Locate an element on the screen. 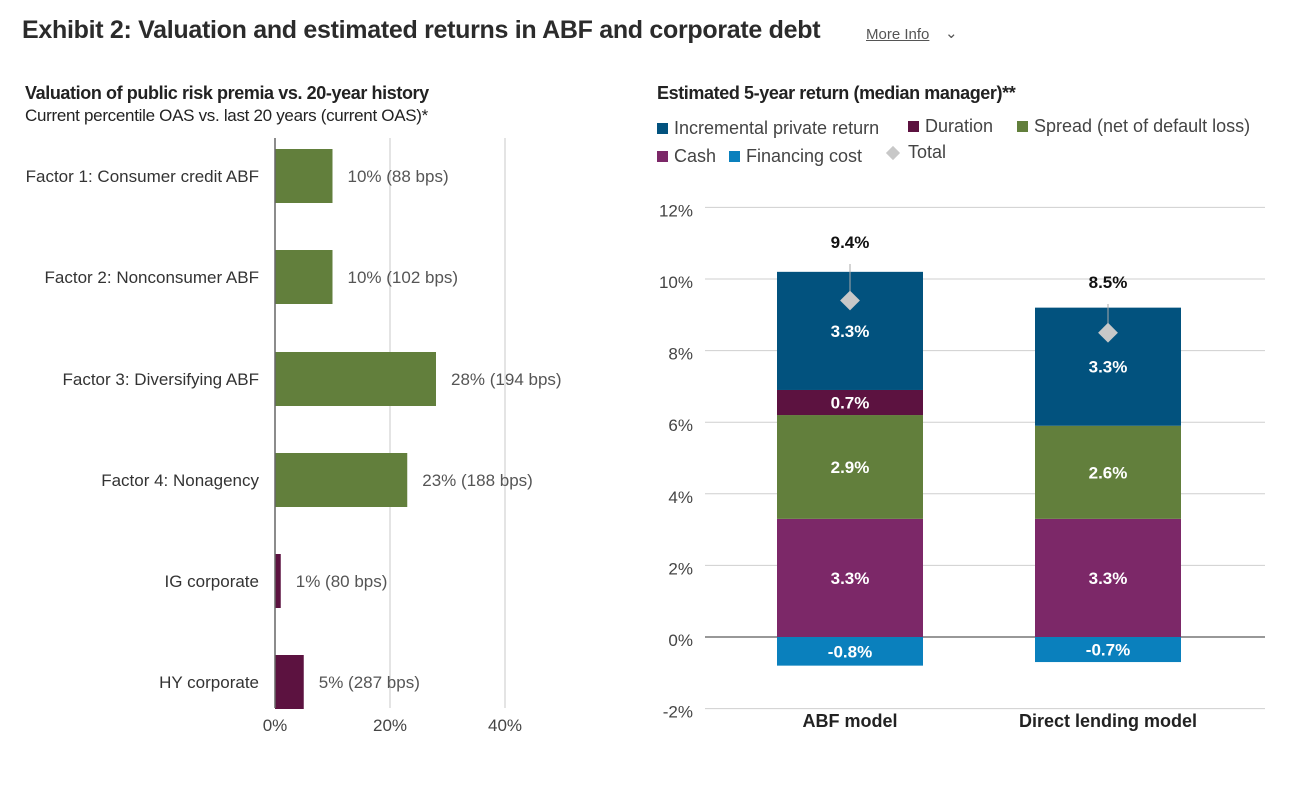 This screenshot has height=789, width=1292. legend-item-duration: Duration is located at coordinates (950, 126).